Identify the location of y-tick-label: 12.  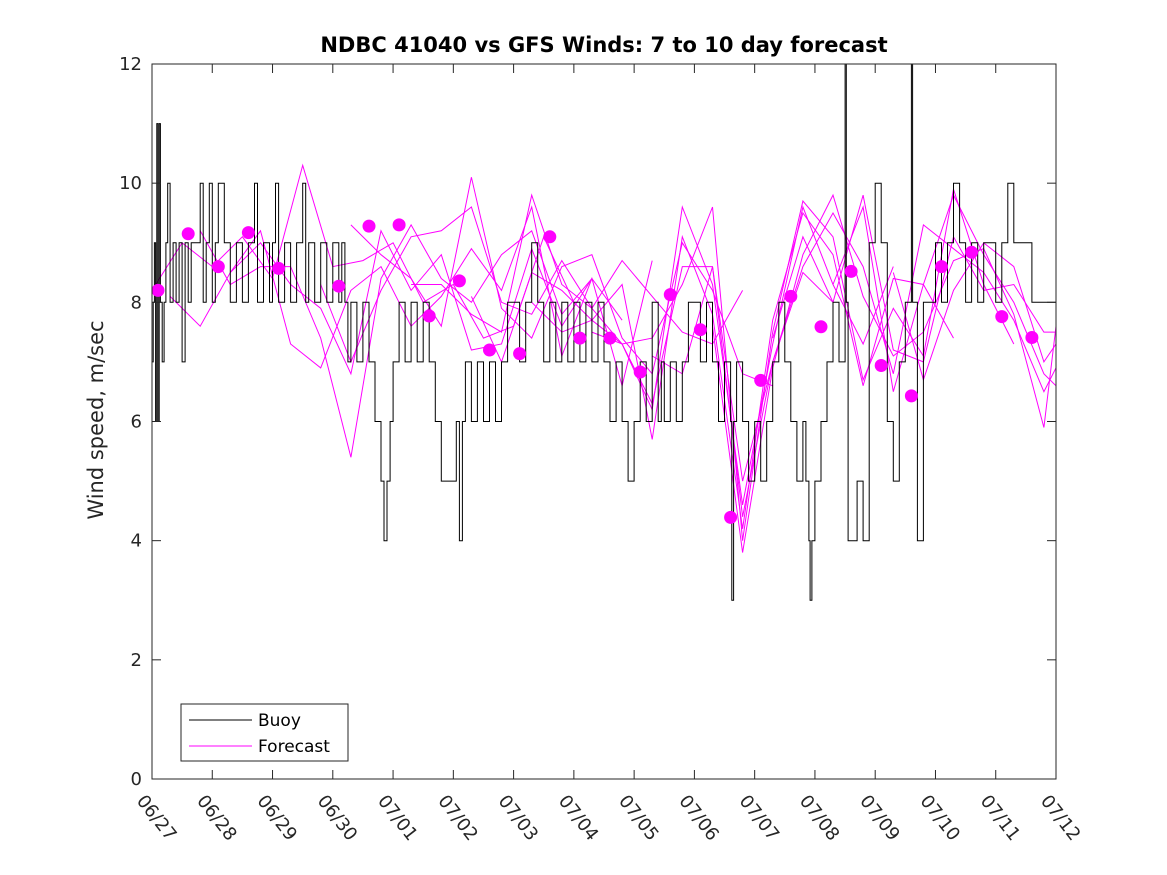
(130, 64).